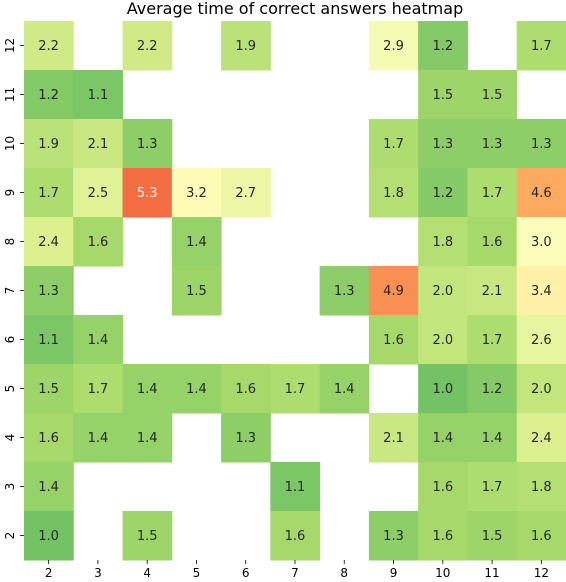 The width and height of the screenshot is (566, 582). Describe the element at coordinates (10, 389) in the screenshot. I see `y-tick-label: 5` at that location.